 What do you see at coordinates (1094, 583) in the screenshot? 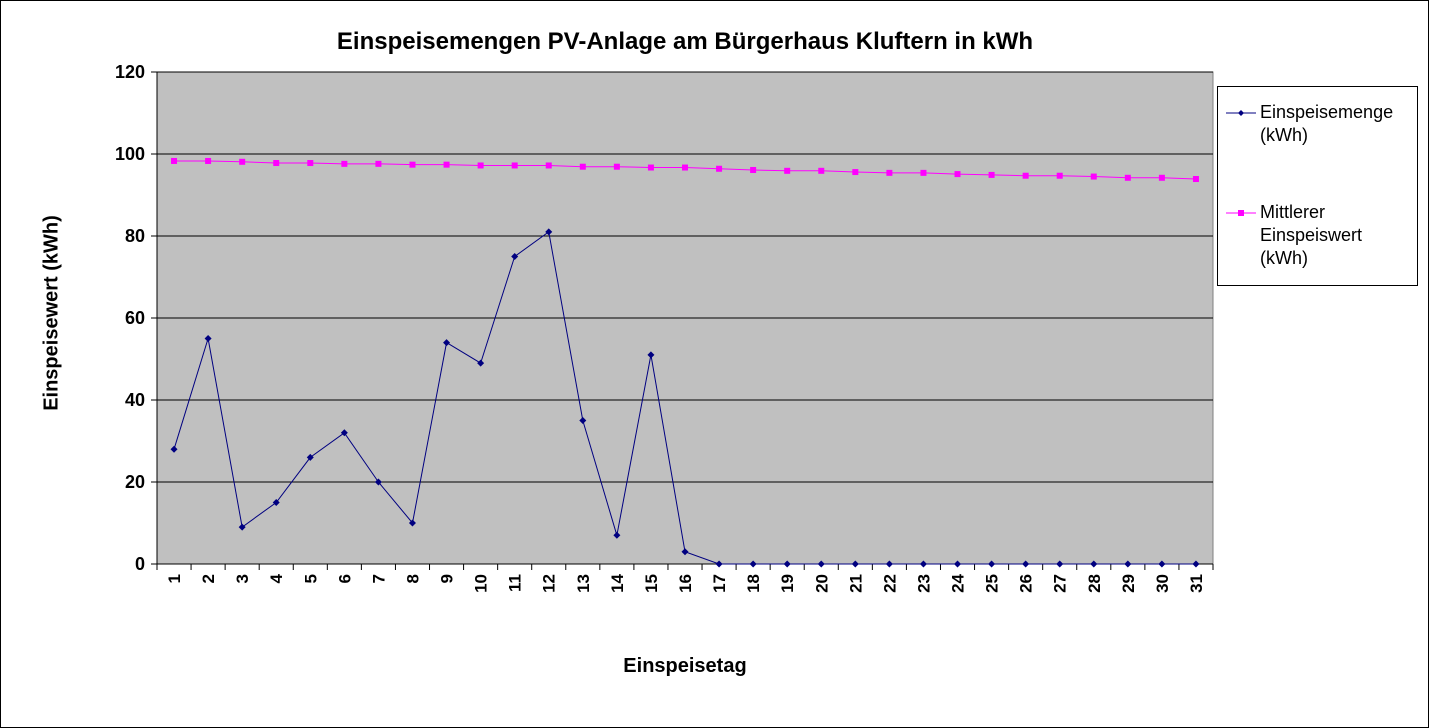
I see `x-tick-label: 28` at bounding box center [1094, 583].